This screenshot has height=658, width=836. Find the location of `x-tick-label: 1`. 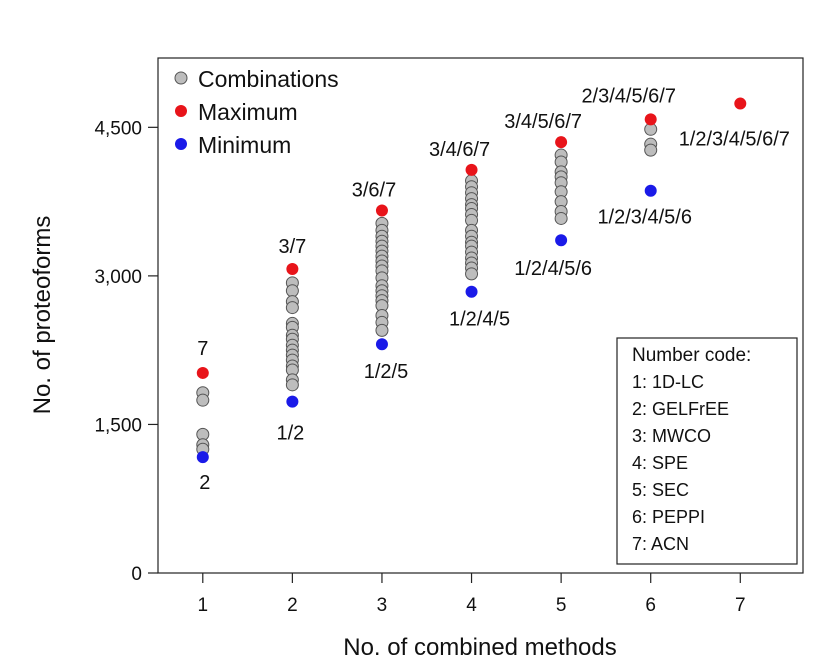

x-tick-label: 1 is located at coordinates (203, 605).